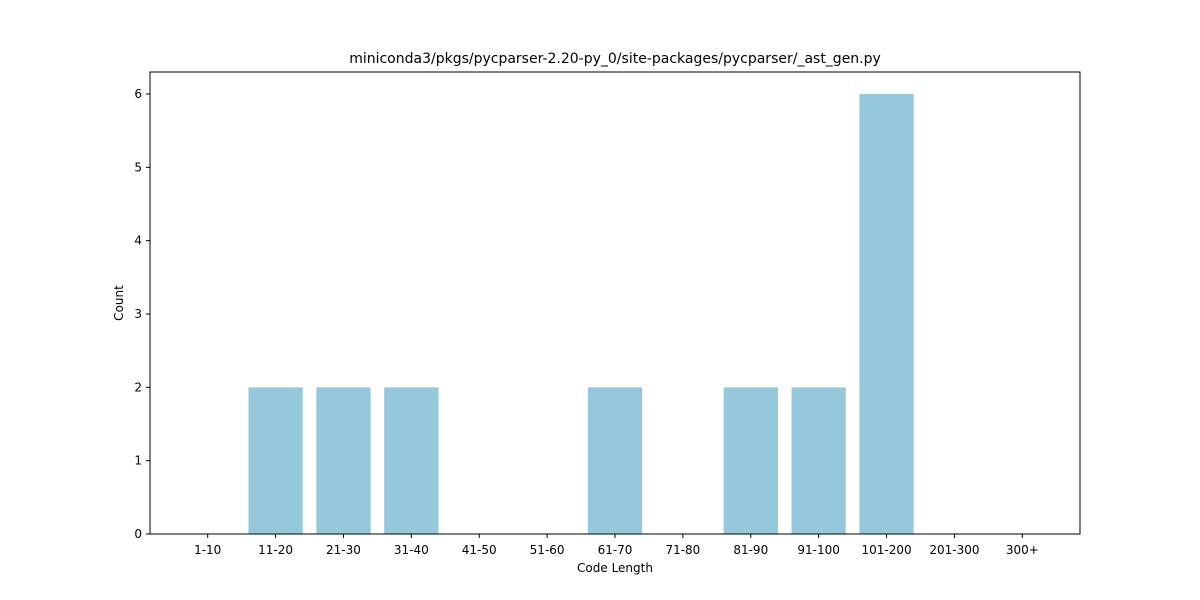  What do you see at coordinates (1022, 550) in the screenshot?
I see `x-tick-label: 300+` at bounding box center [1022, 550].